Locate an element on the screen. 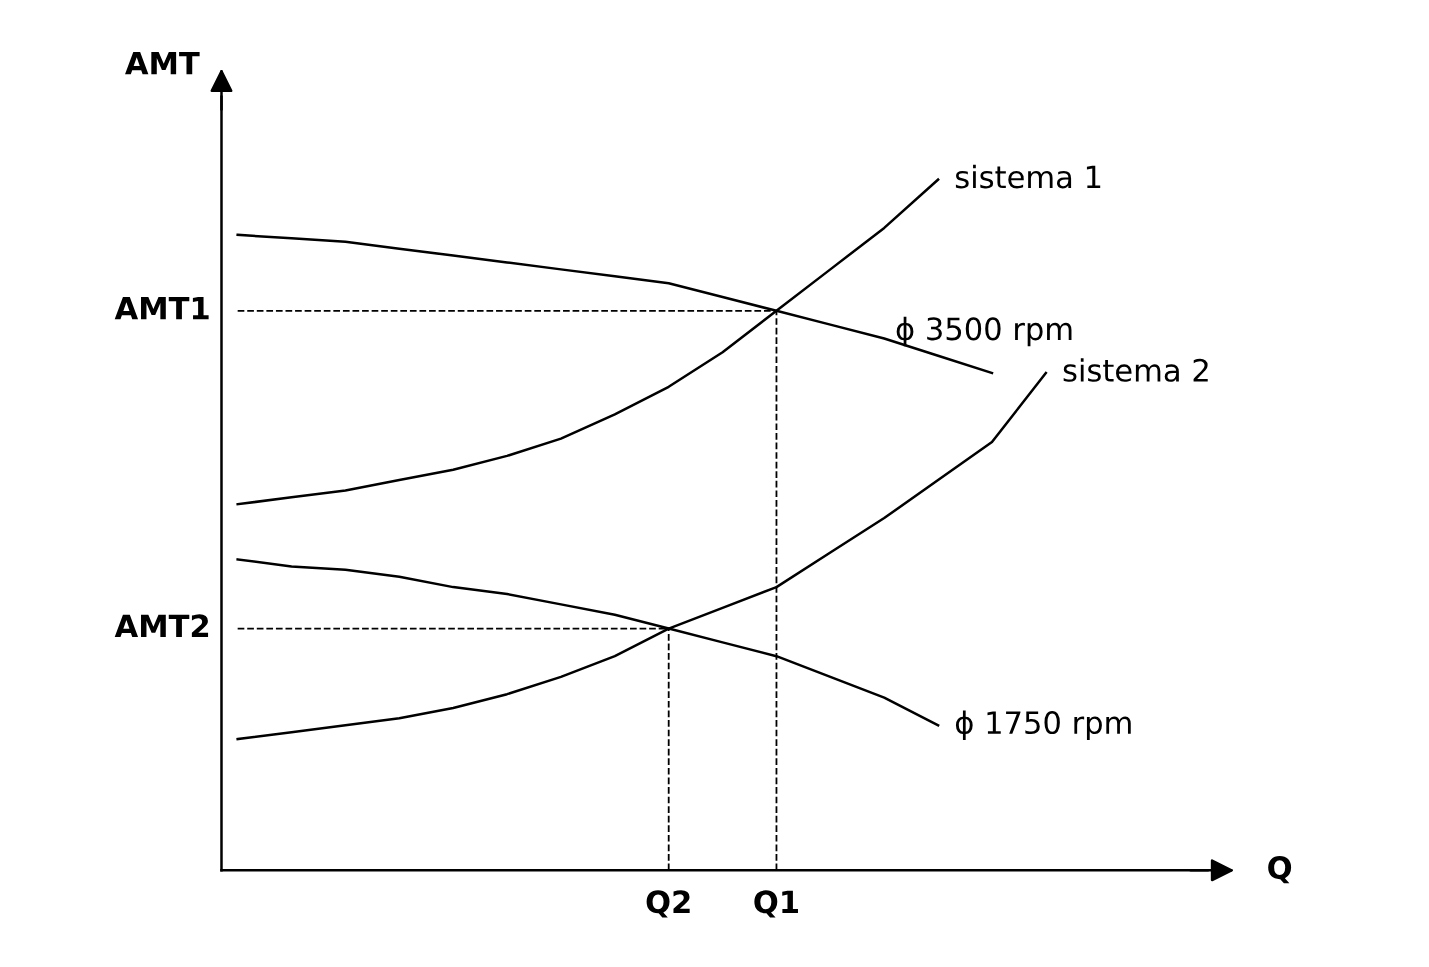  ref-line-label: AMT2 is located at coordinates (161, 625).